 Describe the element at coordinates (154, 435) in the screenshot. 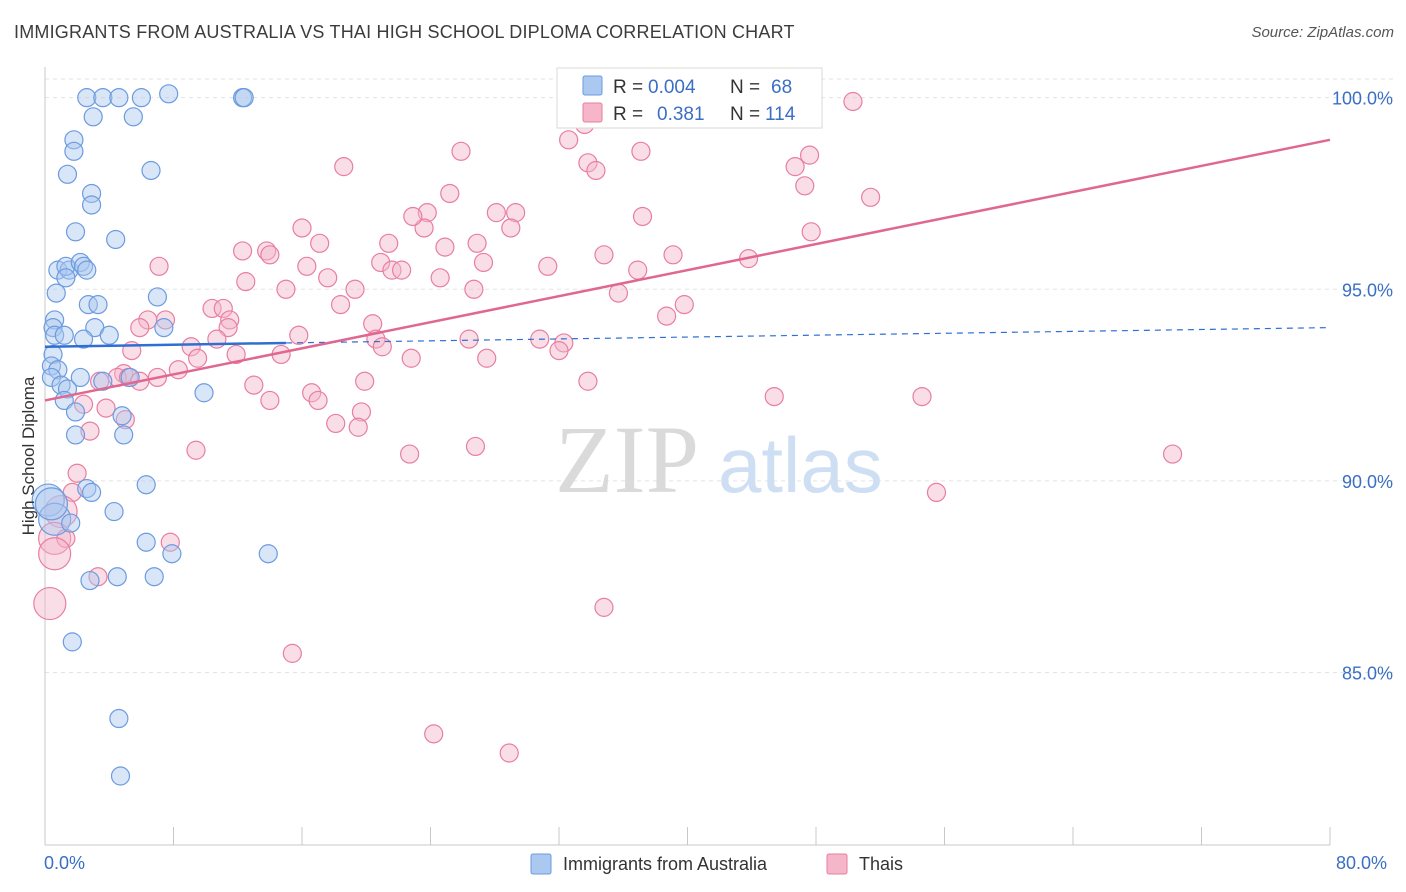

I see `australia-points` at that location.